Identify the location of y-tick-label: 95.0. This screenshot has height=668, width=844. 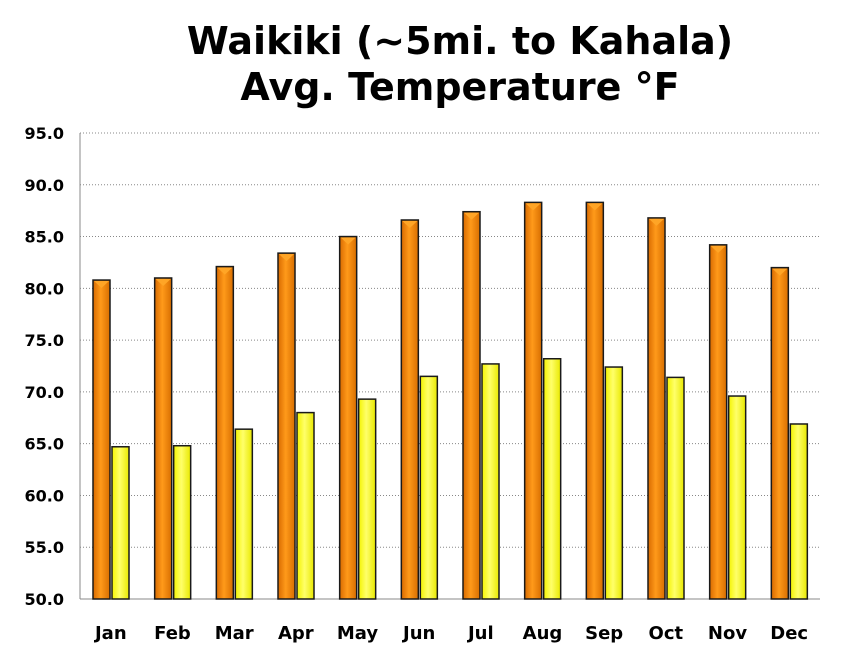
(44, 133).